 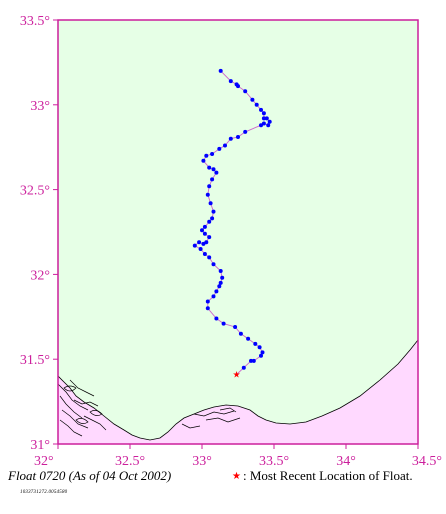 What do you see at coordinates (237, 376) in the screenshot?
I see `most-recent-location-marker: ★` at bounding box center [237, 376].